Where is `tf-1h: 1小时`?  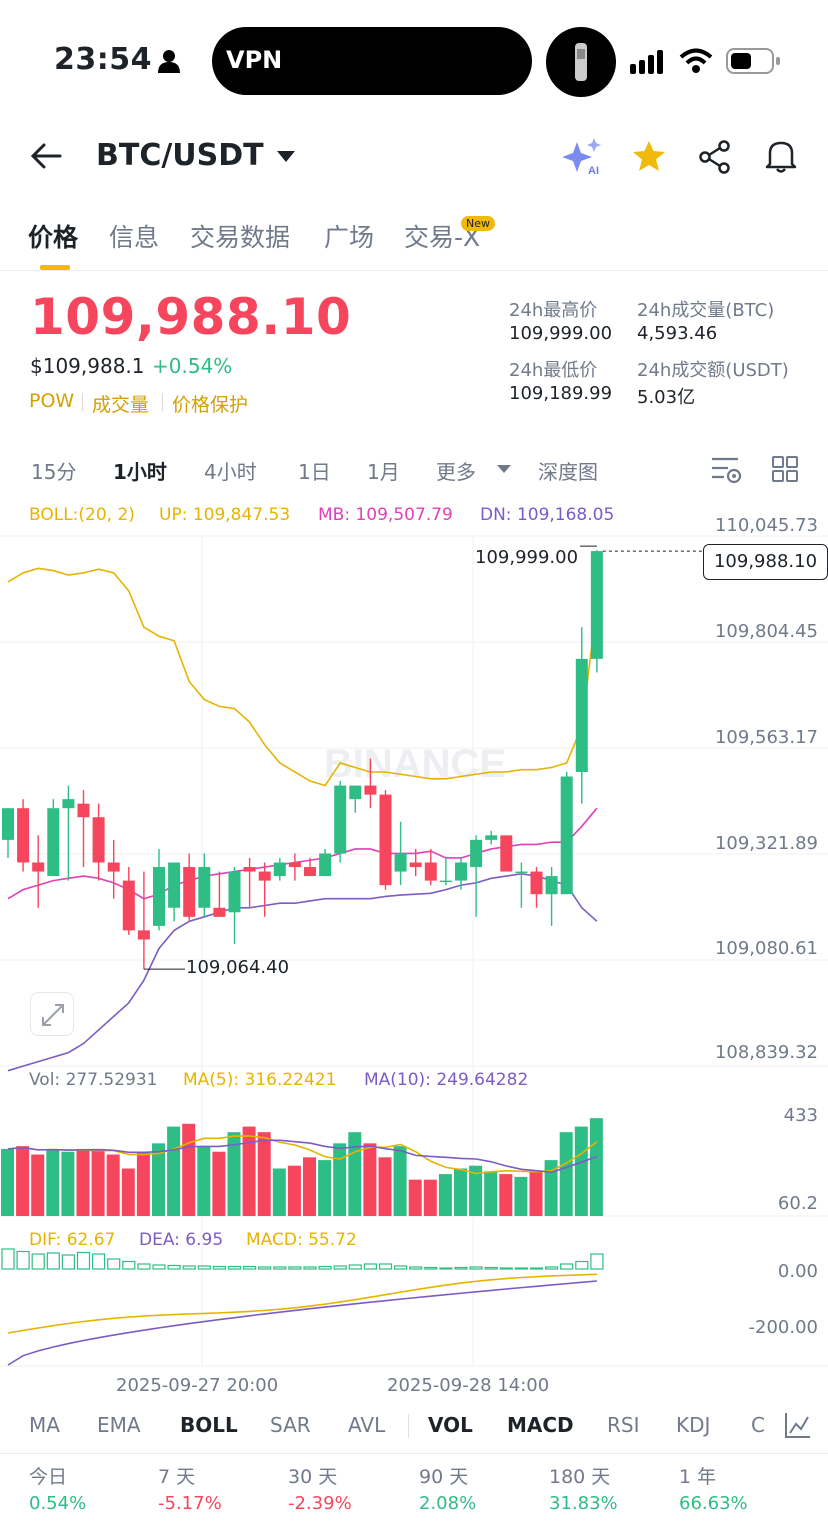 tf-1h: 1小时 is located at coordinates (140, 472).